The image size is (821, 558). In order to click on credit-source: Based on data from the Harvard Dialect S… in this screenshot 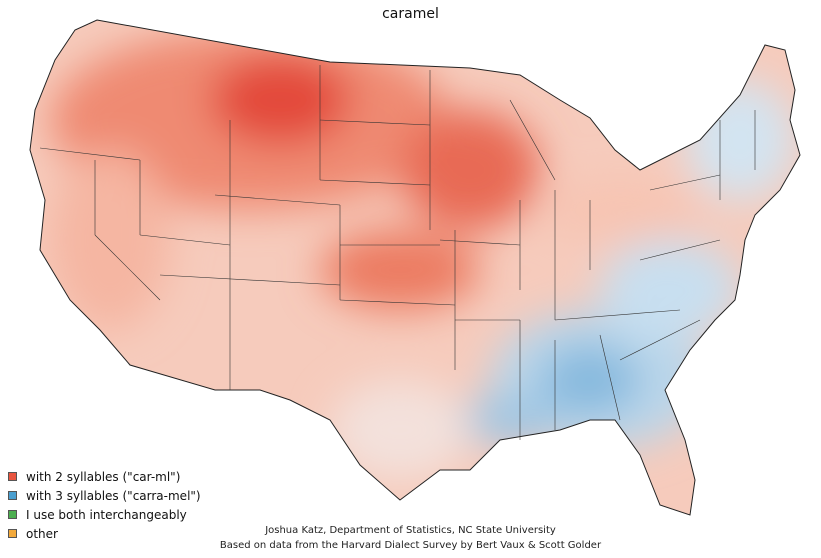, I will do `click(410, 545)`.